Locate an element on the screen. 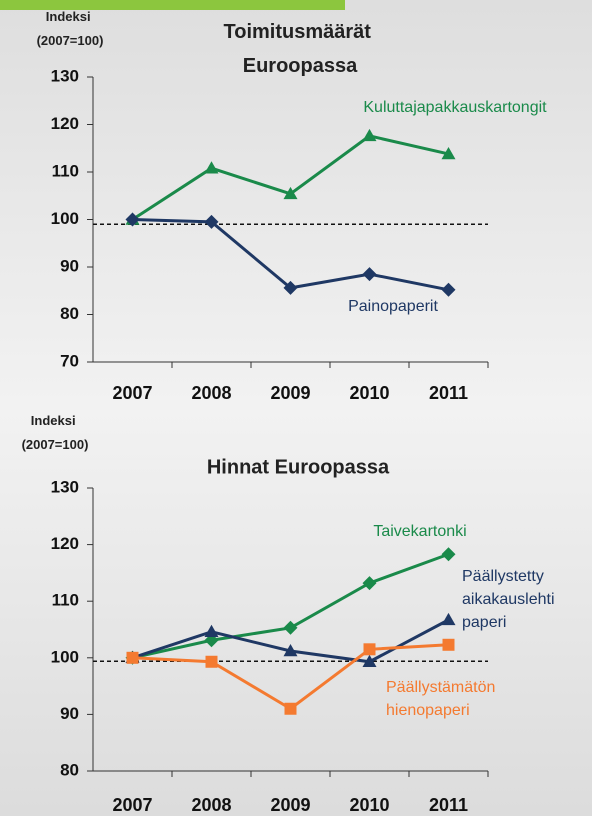 The height and width of the screenshot is (816, 592). series-label: Päällystetty aikakauslehti paperi is located at coordinates (510, 599).